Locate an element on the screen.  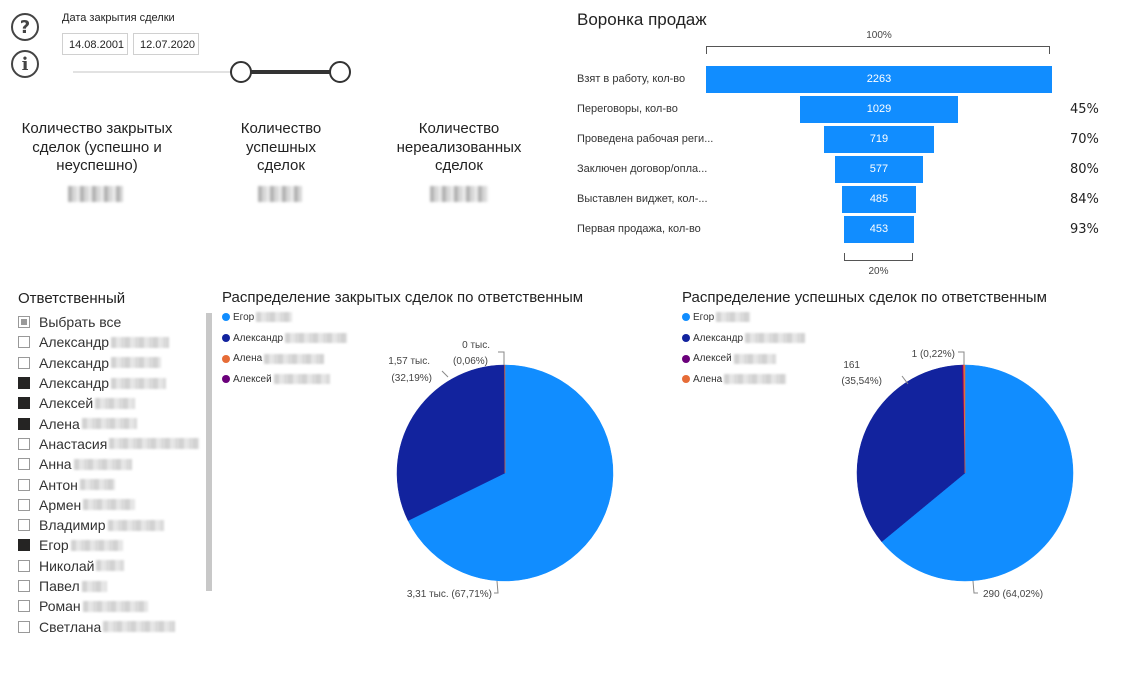
responsible-item-label: Антон is located at coordinates (58, 484).